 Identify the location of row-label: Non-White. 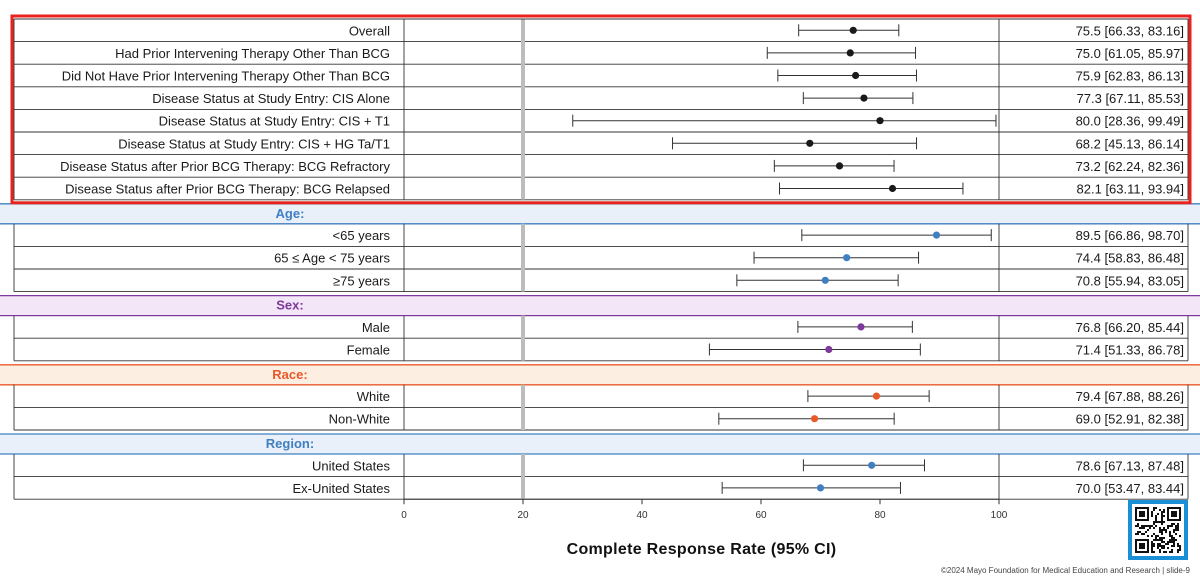
(359, 419).